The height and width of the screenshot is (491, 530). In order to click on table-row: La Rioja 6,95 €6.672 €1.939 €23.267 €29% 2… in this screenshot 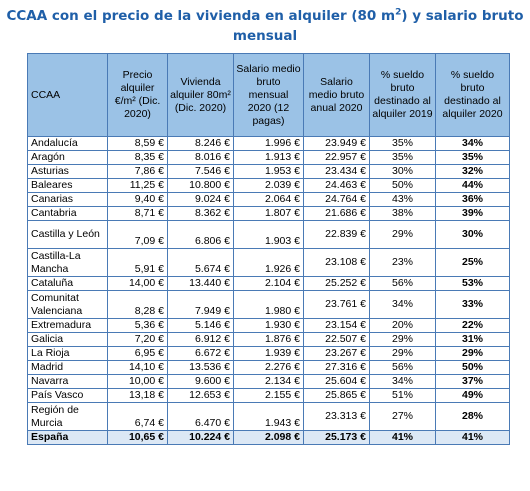, I will do `click(268, 353)`.